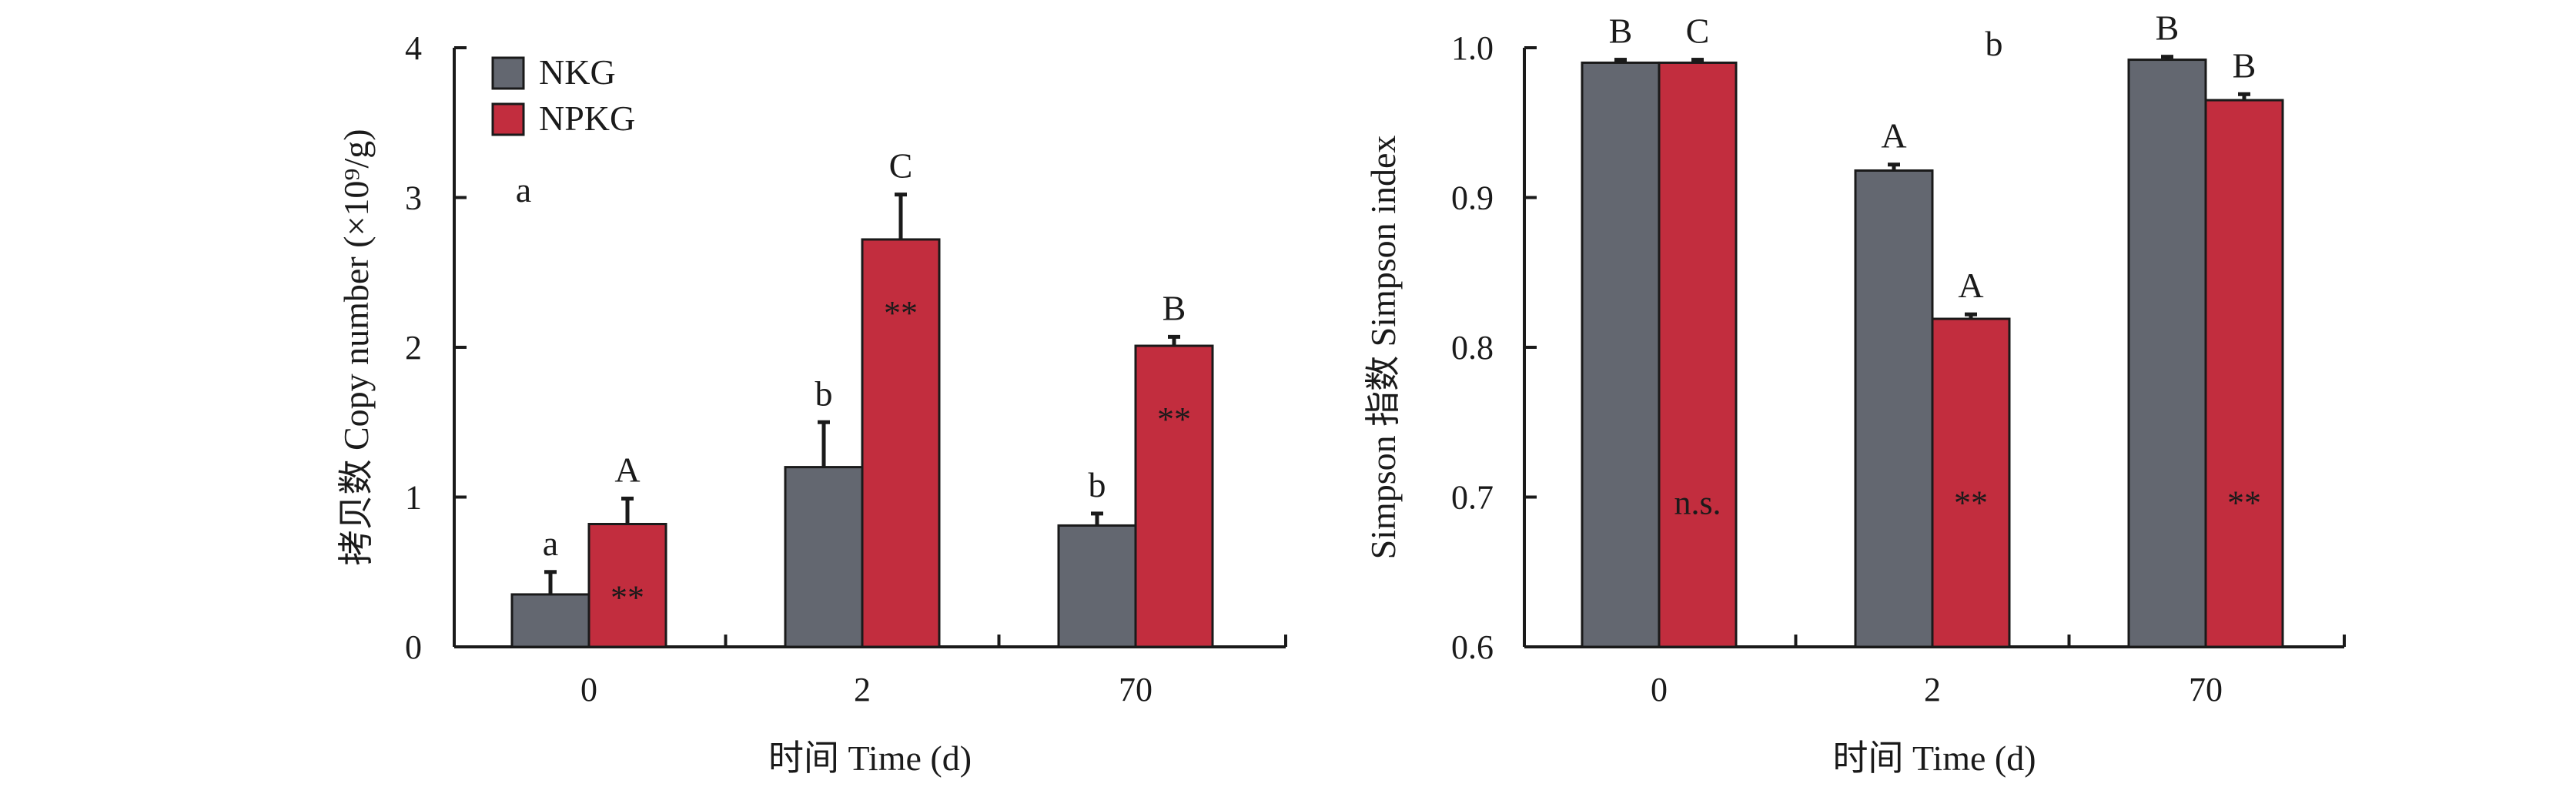  I want to click on y-tick-label: 3, so click(413, 198).